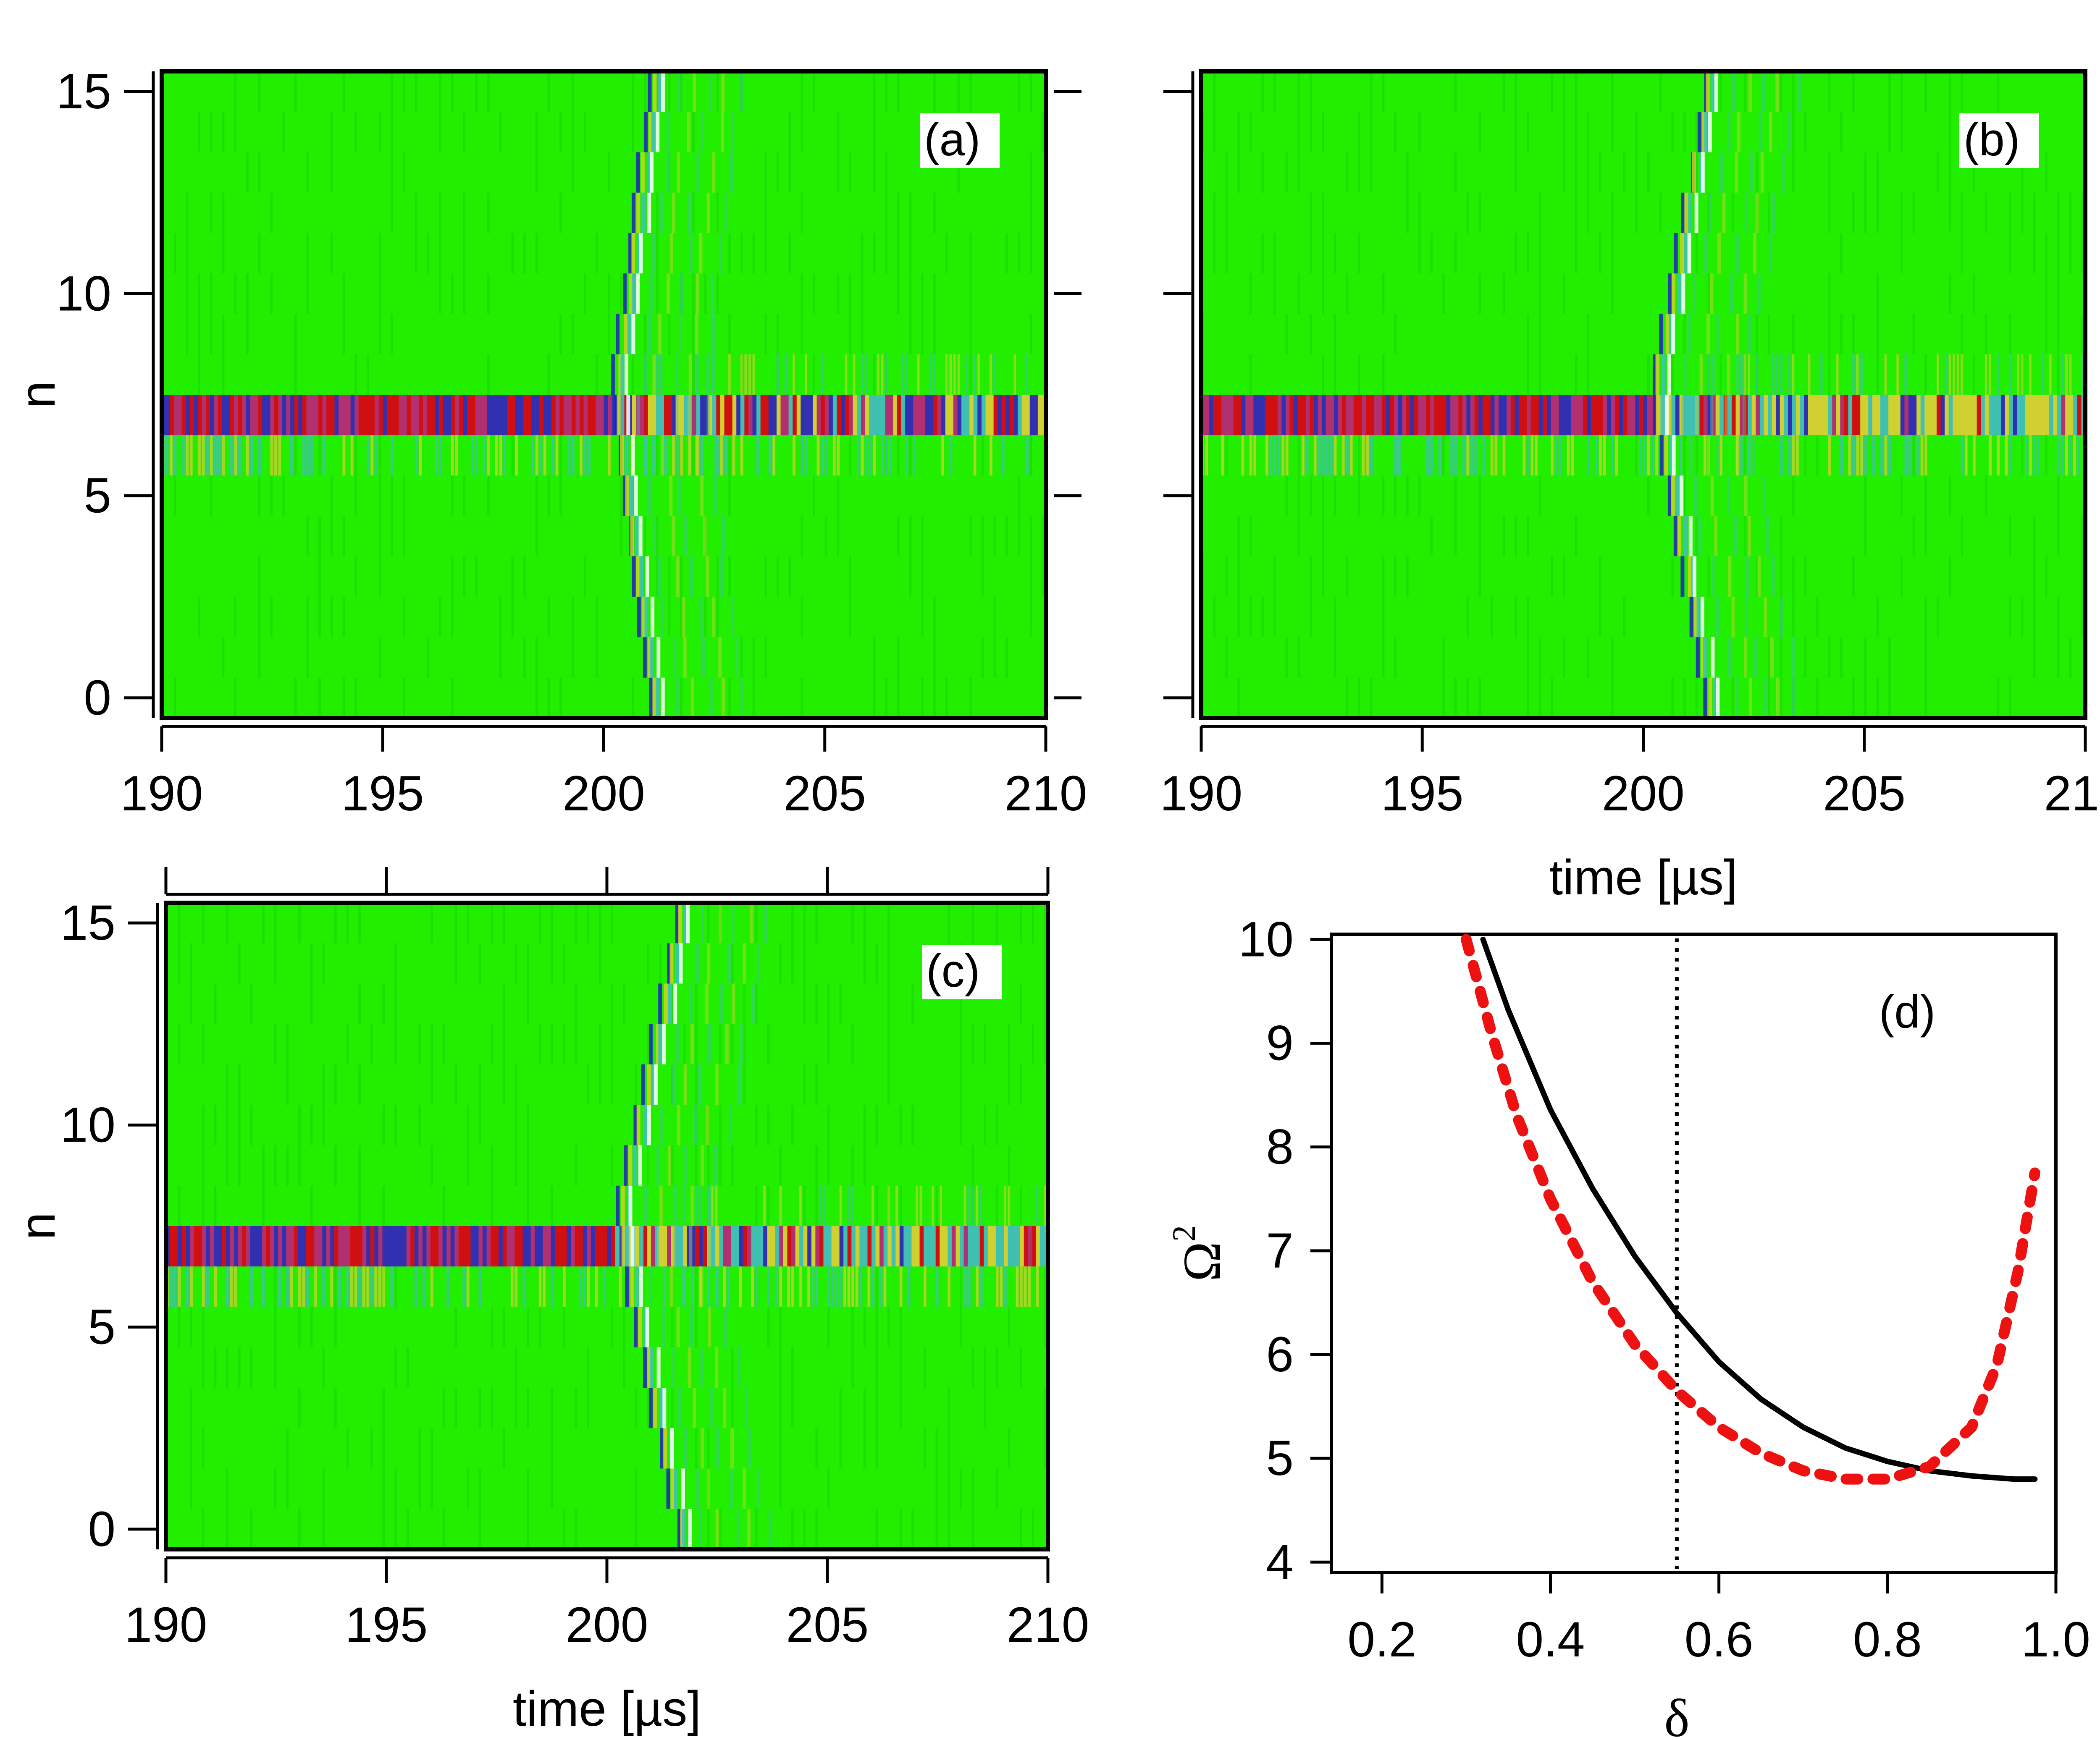 This screenshot has width=2100, height=1740. Describe the element at coordinates (607, 1709) in the screenshot. I see `panel-c-x-axis-label: time [µs]` at that location.